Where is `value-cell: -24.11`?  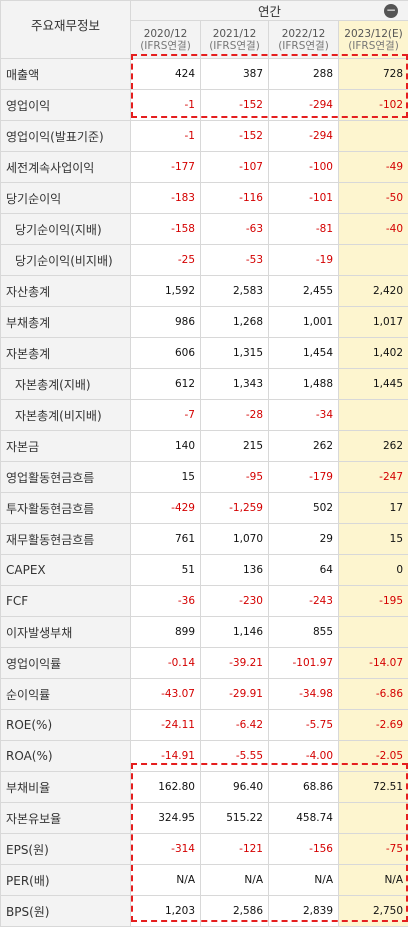
value-cell: -24.11 is located at coordinates (166, 725).